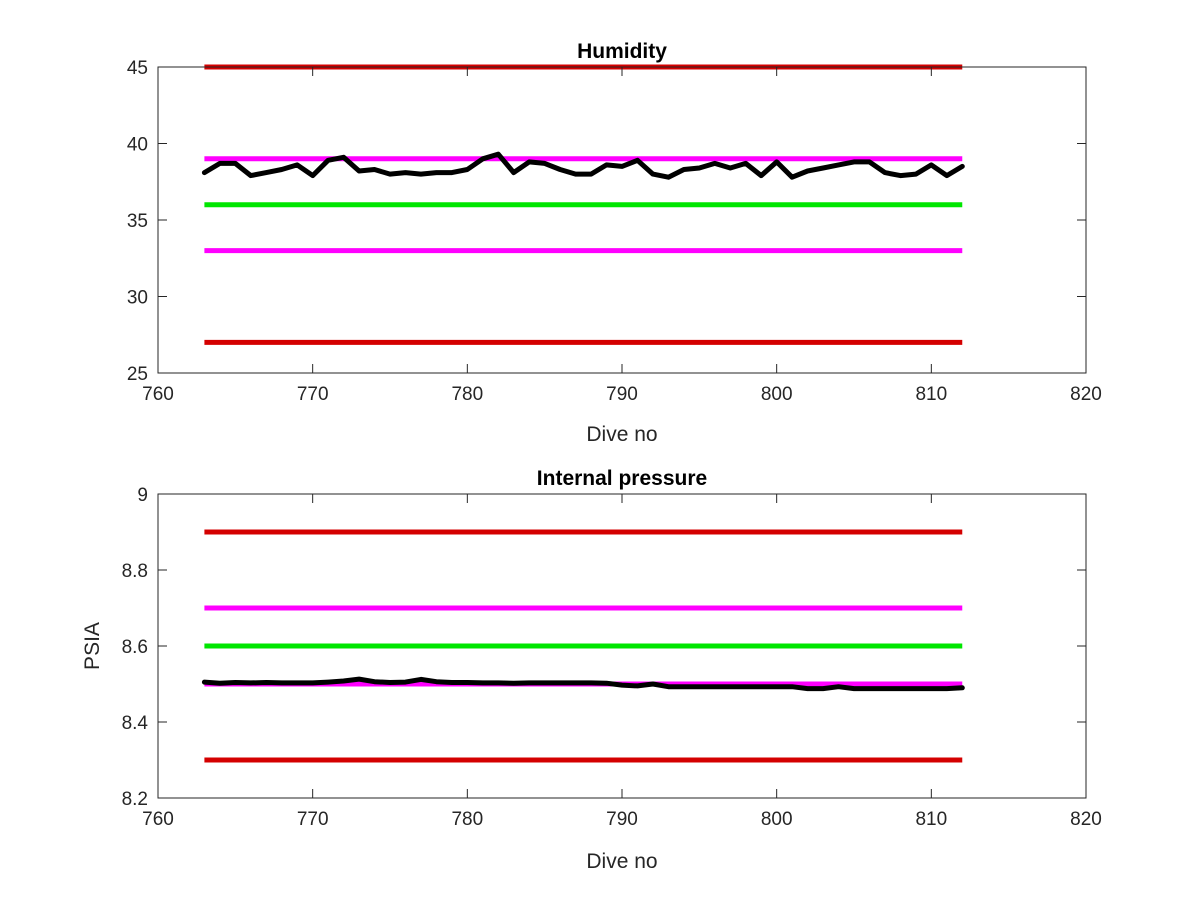 The width and height of the screenshot is (1200, 900). I want to click on pressure-y-tick-label: 8.2, so click(135, 799).